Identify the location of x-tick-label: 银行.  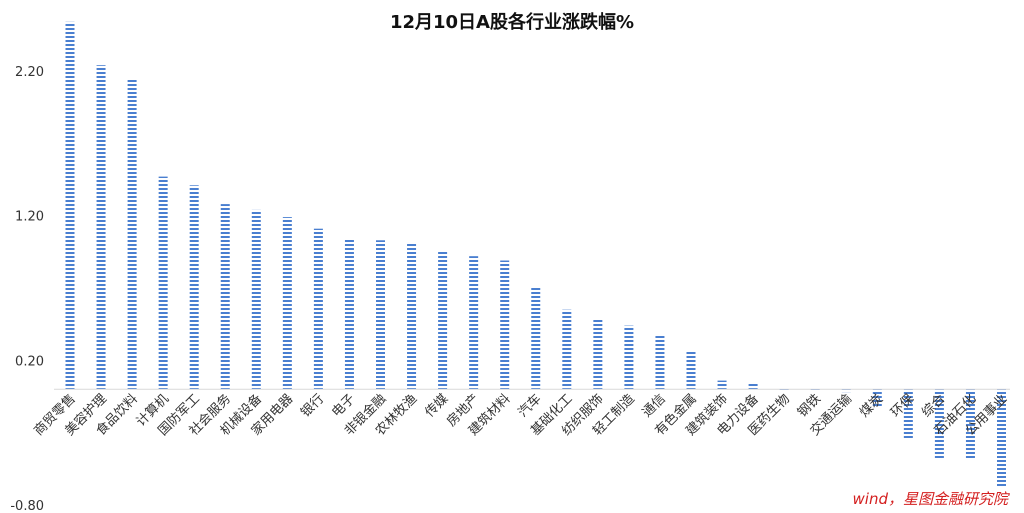
(312, 405).